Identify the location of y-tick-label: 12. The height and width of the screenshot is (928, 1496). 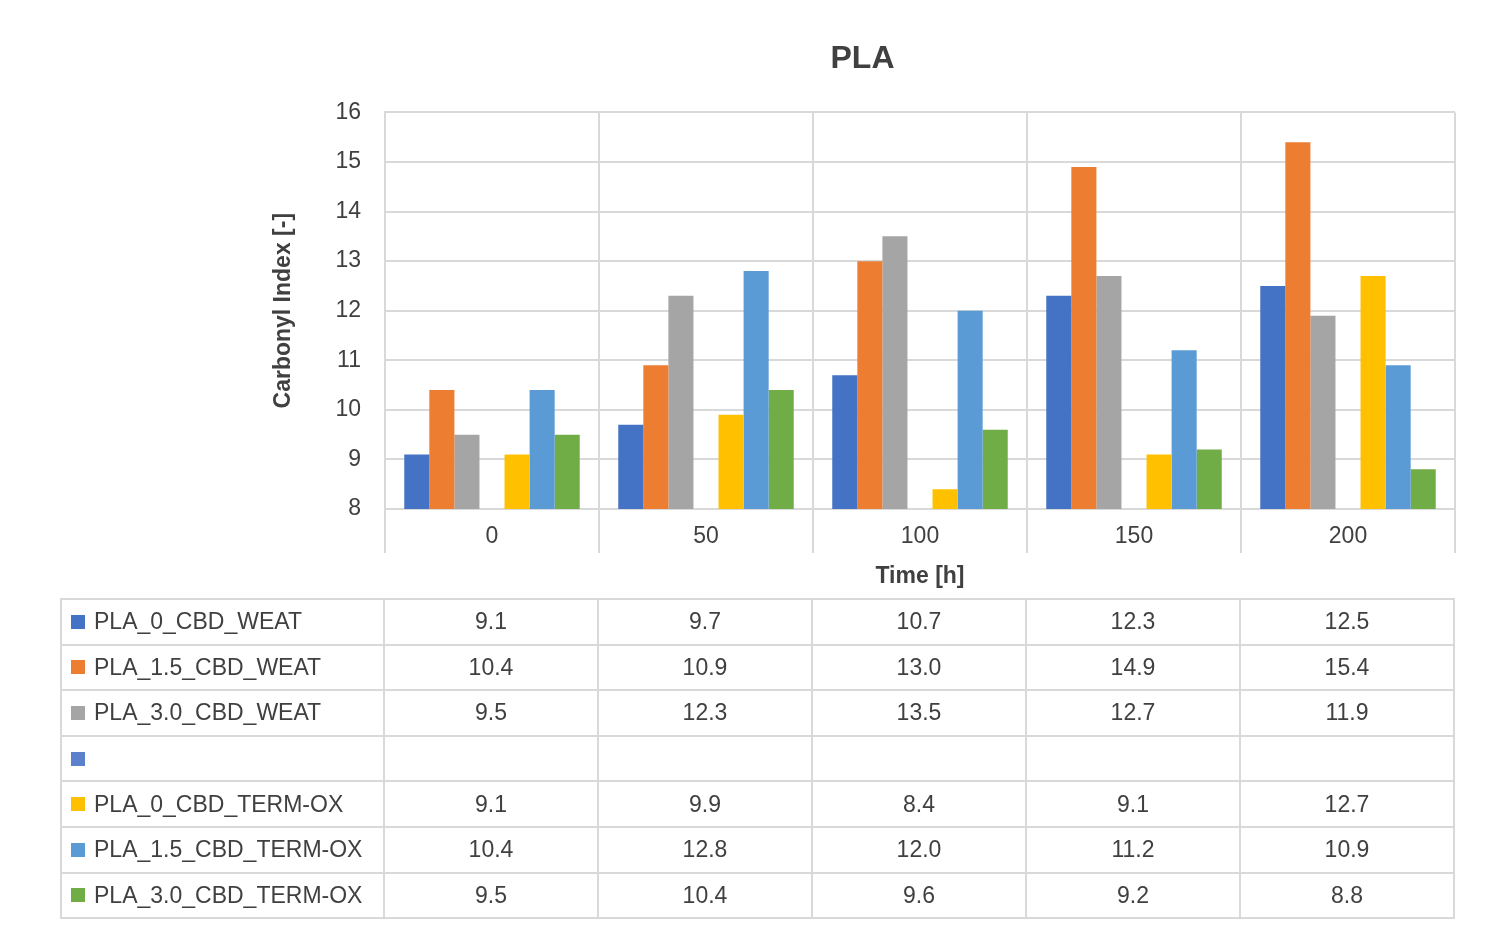
(348, 309).